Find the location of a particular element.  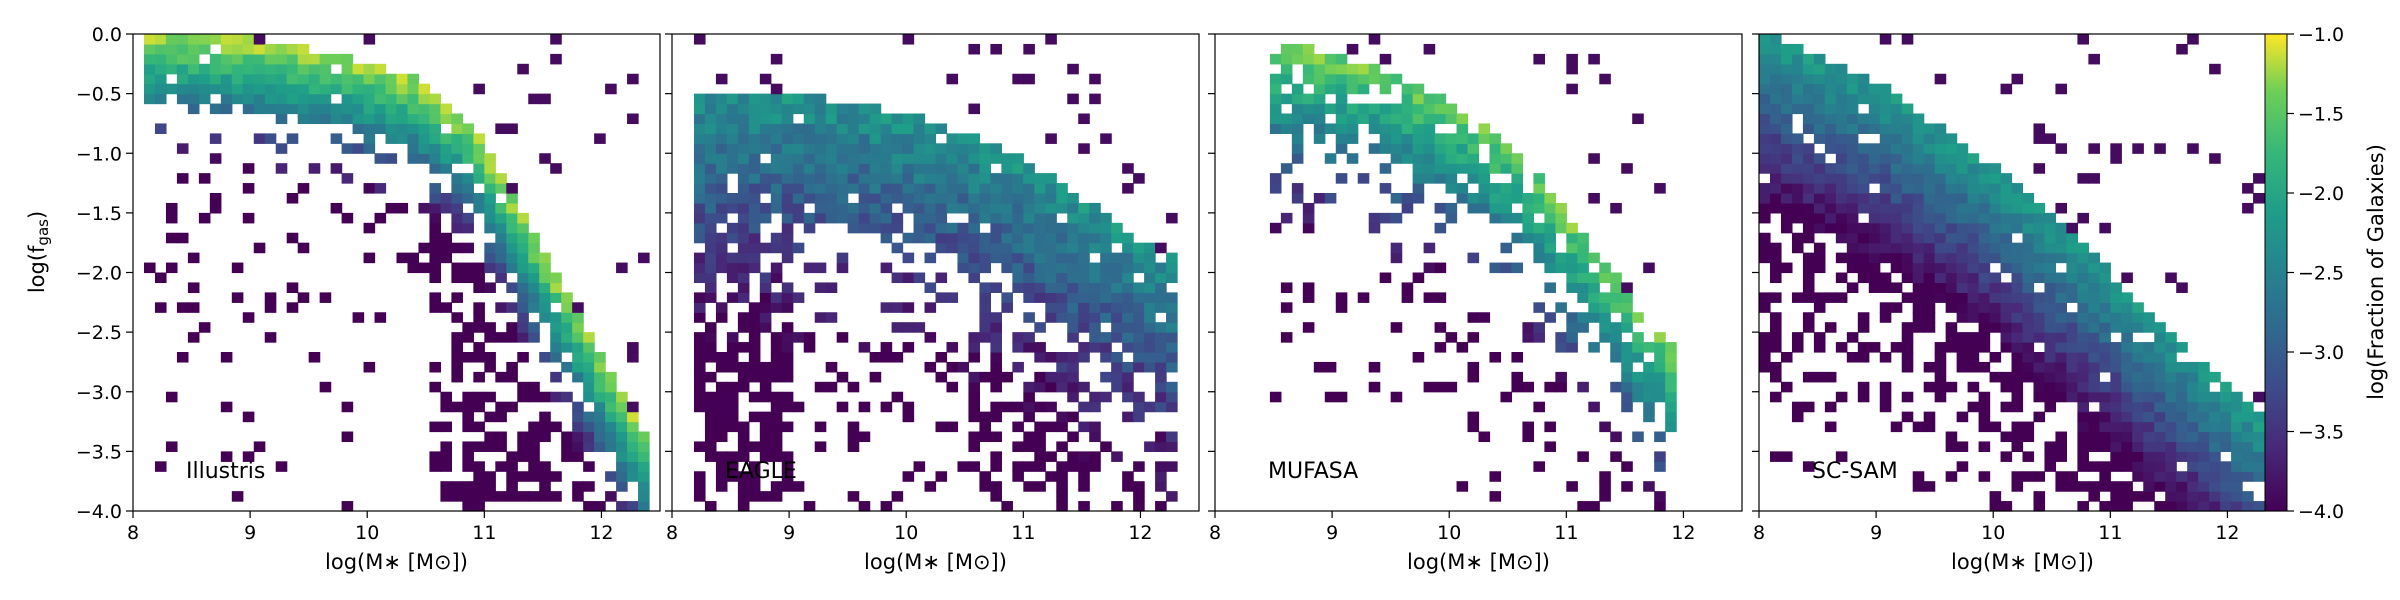

x-tick-label: 10 is located at coordinates (1993, 533).